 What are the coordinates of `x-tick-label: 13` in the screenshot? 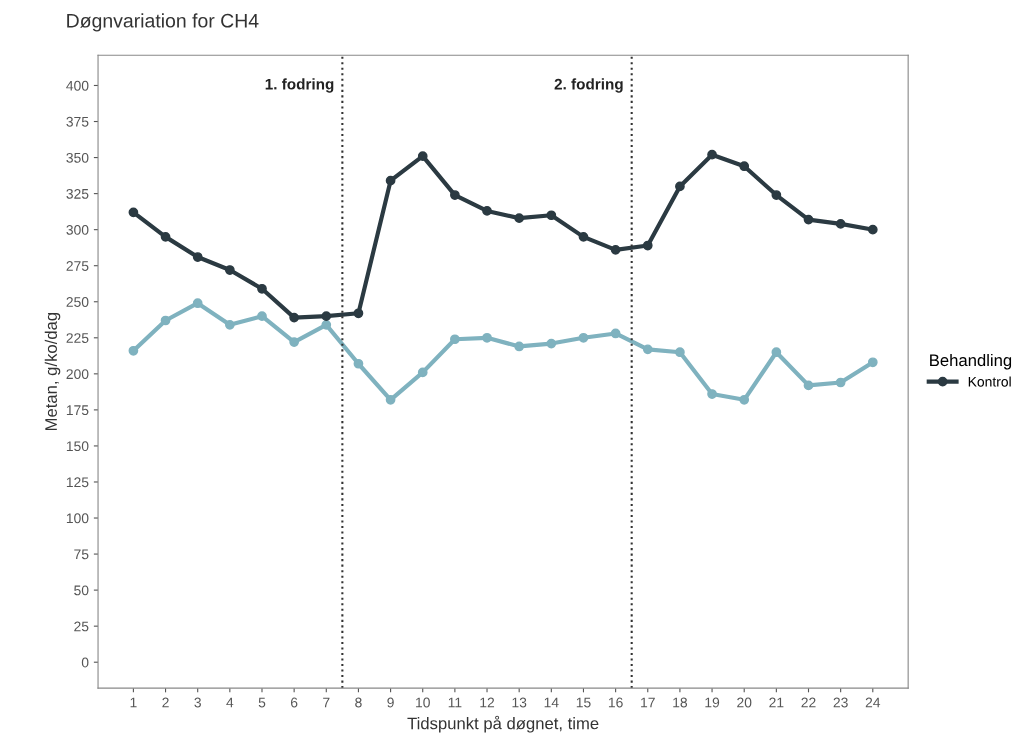 It's located at (519, 702).